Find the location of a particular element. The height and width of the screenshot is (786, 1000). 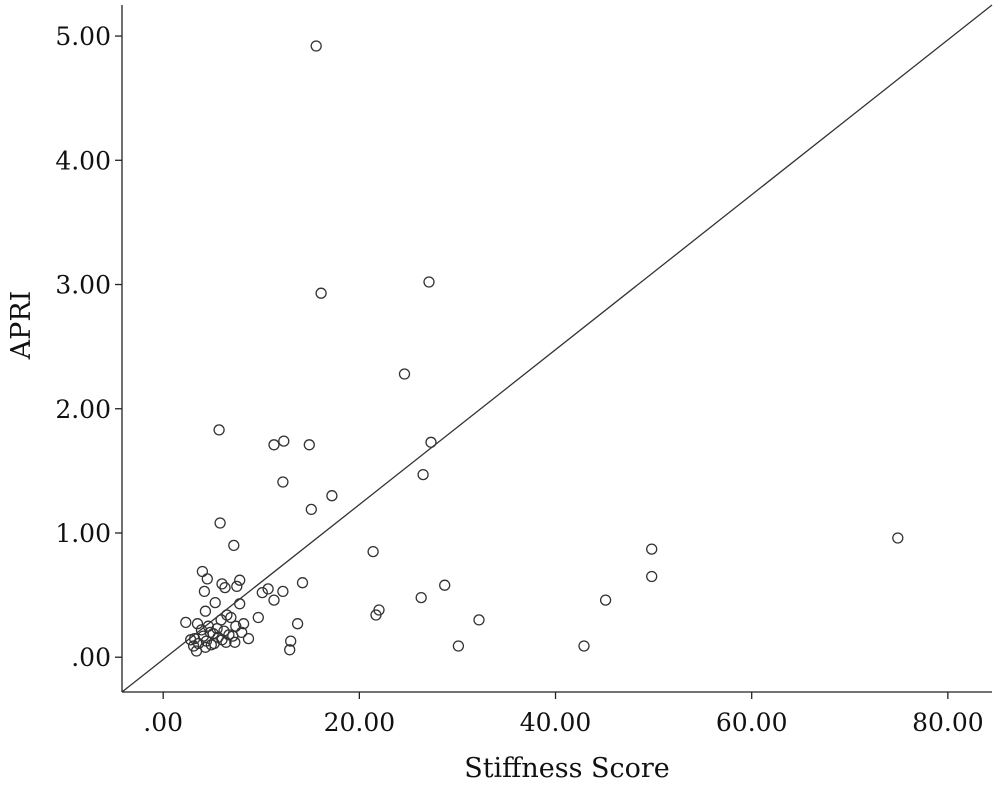

x-ticks: .00 20.00 40.00 60.00 80.00 is located at coordinates (563, 714).